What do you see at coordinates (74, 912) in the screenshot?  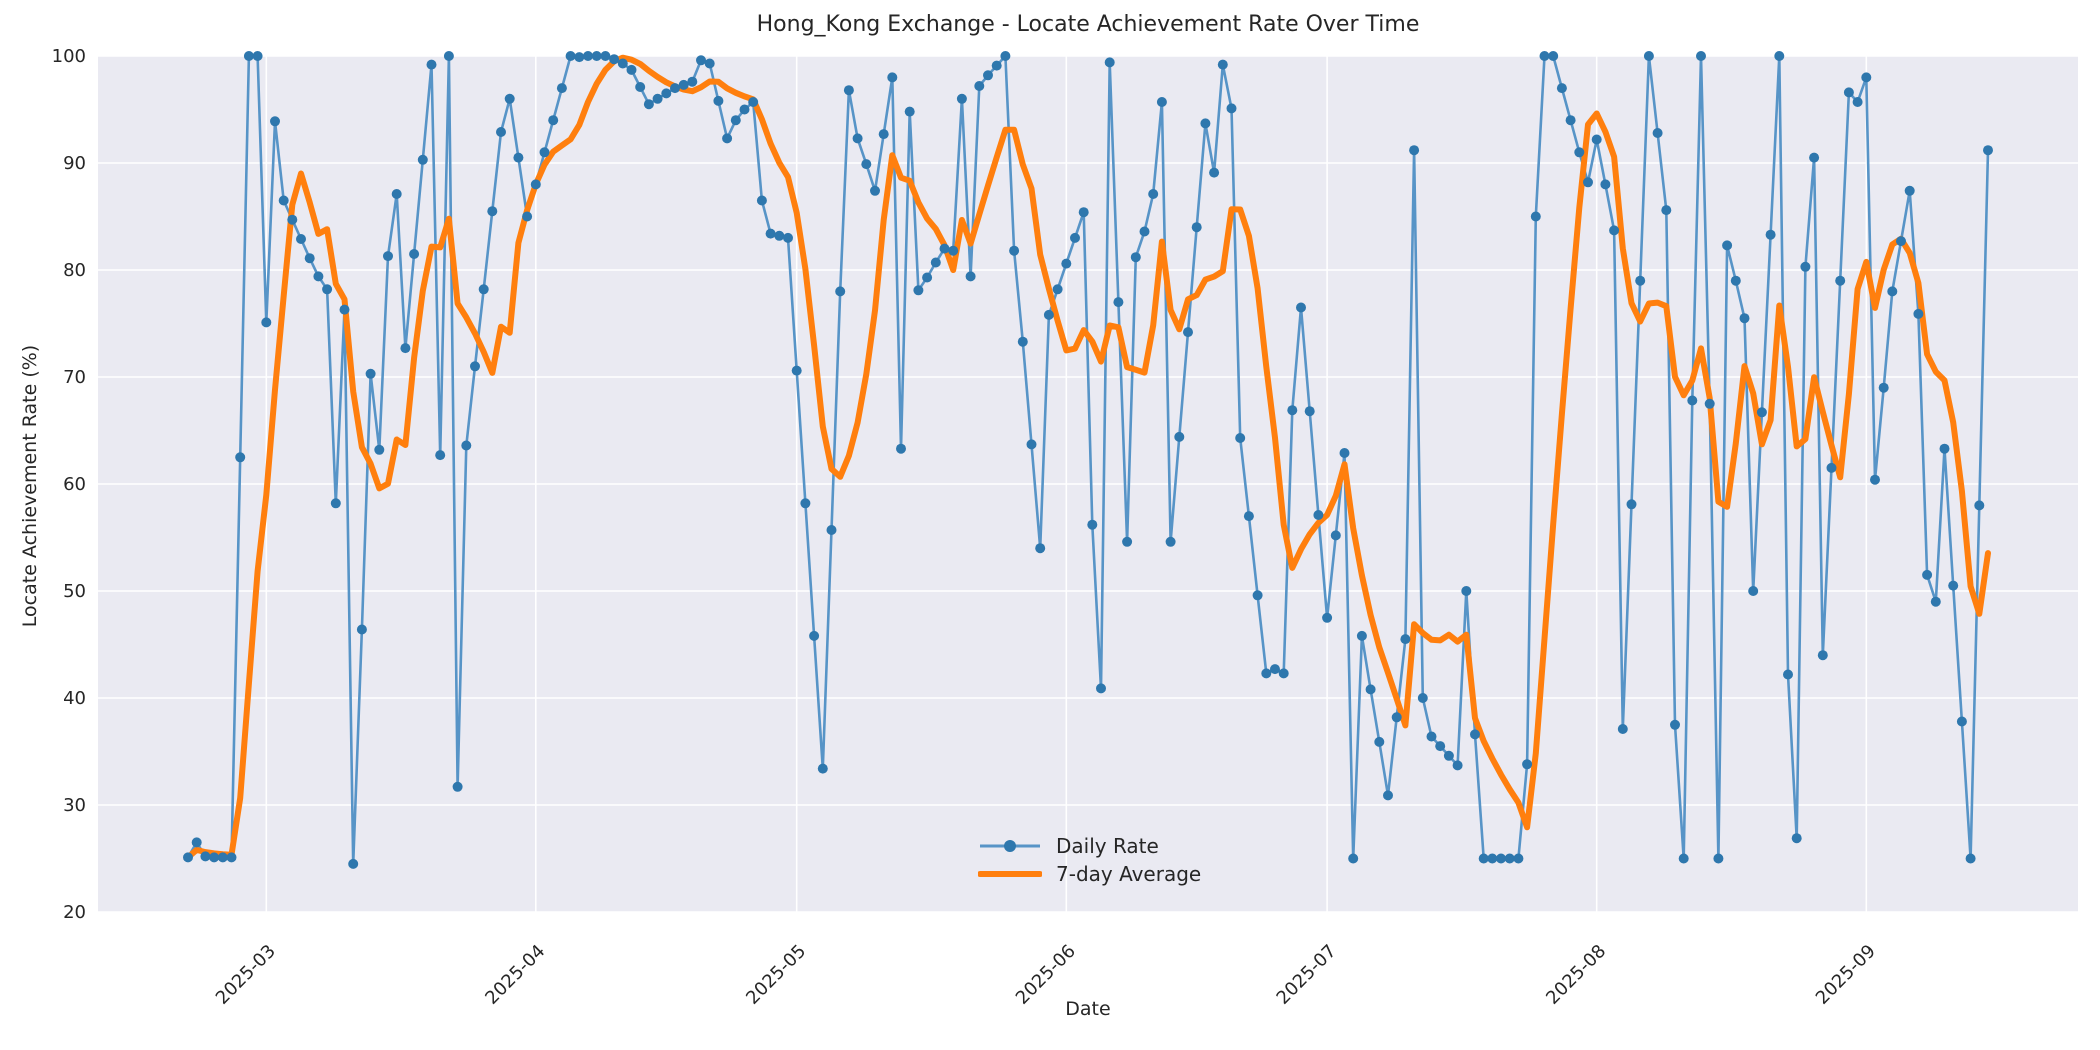 I see `y-tick-label-20: 20` at bounding box center [74, 912].